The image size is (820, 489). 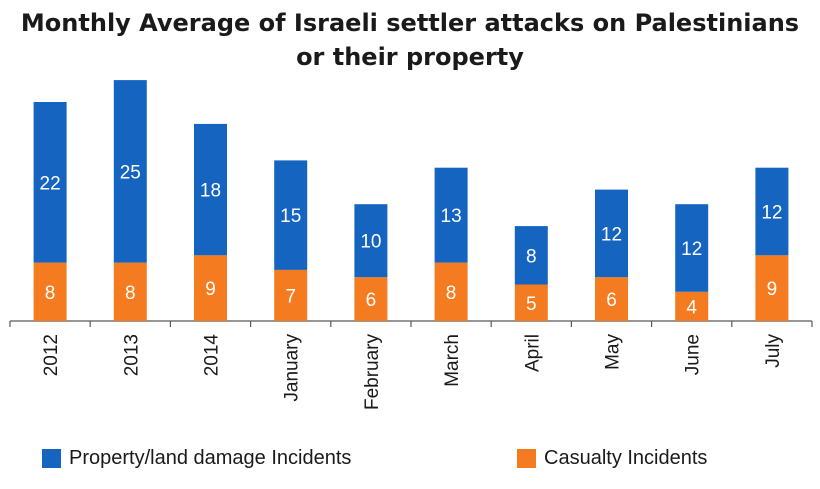 I want to click on data-label-property-4: 10, so click(x=370, y=242).